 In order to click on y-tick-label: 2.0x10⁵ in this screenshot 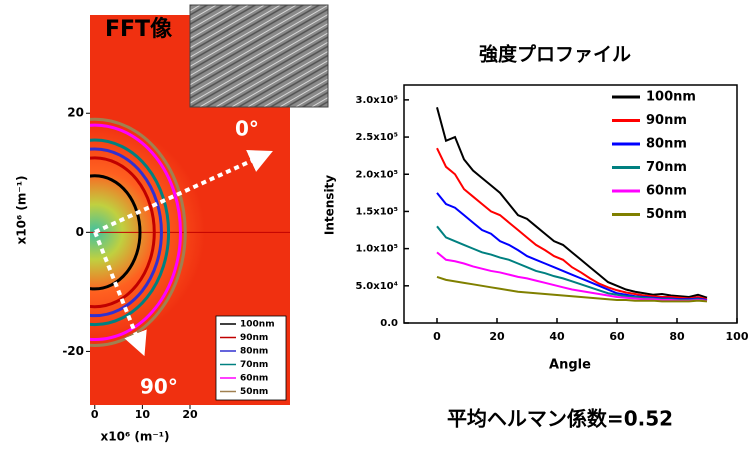, I will do `click(377, 174)`.